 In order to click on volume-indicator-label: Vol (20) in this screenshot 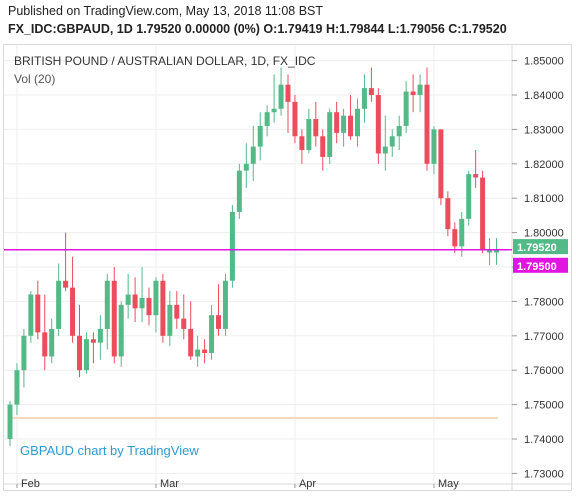, I will do `click(34, 79)`.